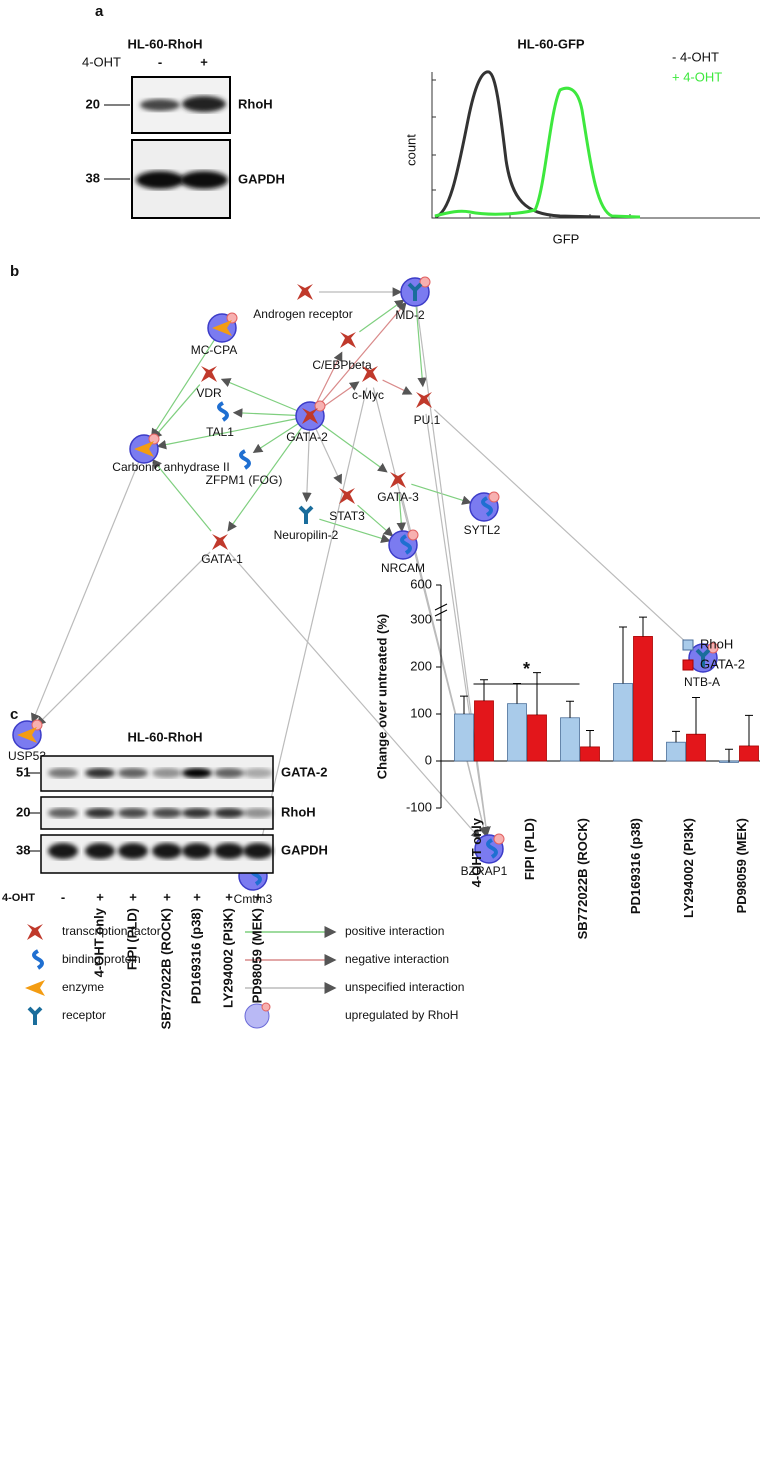 This screenshot has height=1480, width=761. What do you see at coordinates (165, 968) in the screenshot?
I see `lane-label: SB772022B (ROCK)` at bounding box center [165, 968].